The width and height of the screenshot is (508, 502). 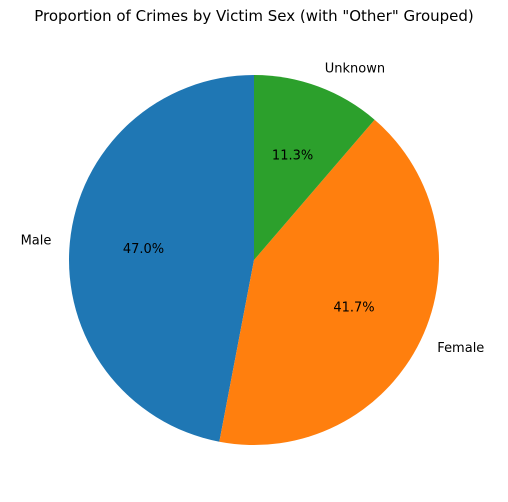 I want to click on slice-percent-male: 47.0%, so click(x=143, y=249).